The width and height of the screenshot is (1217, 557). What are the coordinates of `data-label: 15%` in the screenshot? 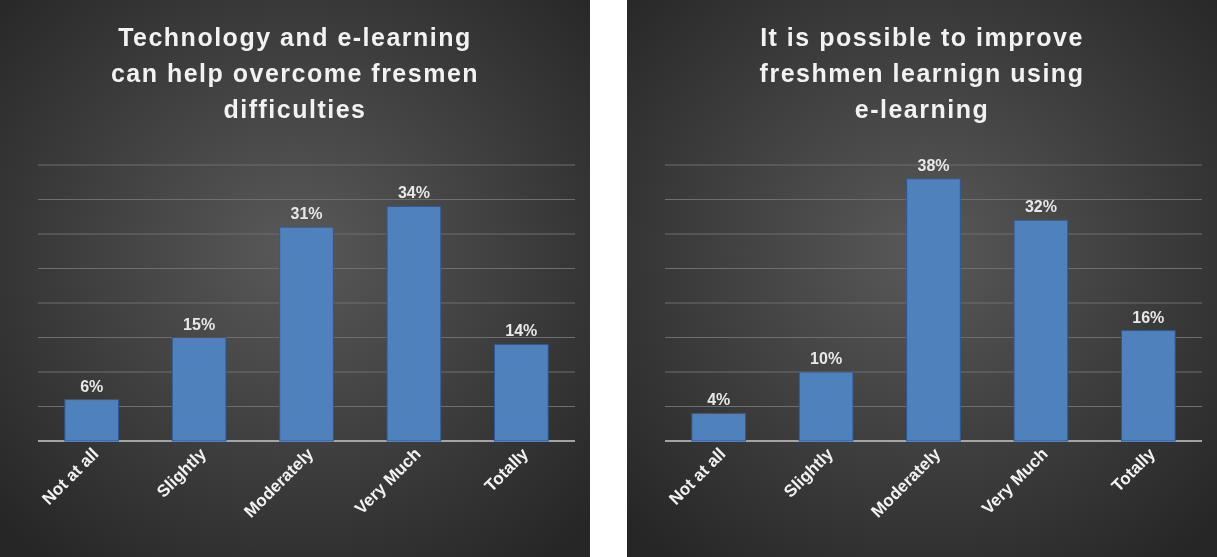 It's located at (199, 324).